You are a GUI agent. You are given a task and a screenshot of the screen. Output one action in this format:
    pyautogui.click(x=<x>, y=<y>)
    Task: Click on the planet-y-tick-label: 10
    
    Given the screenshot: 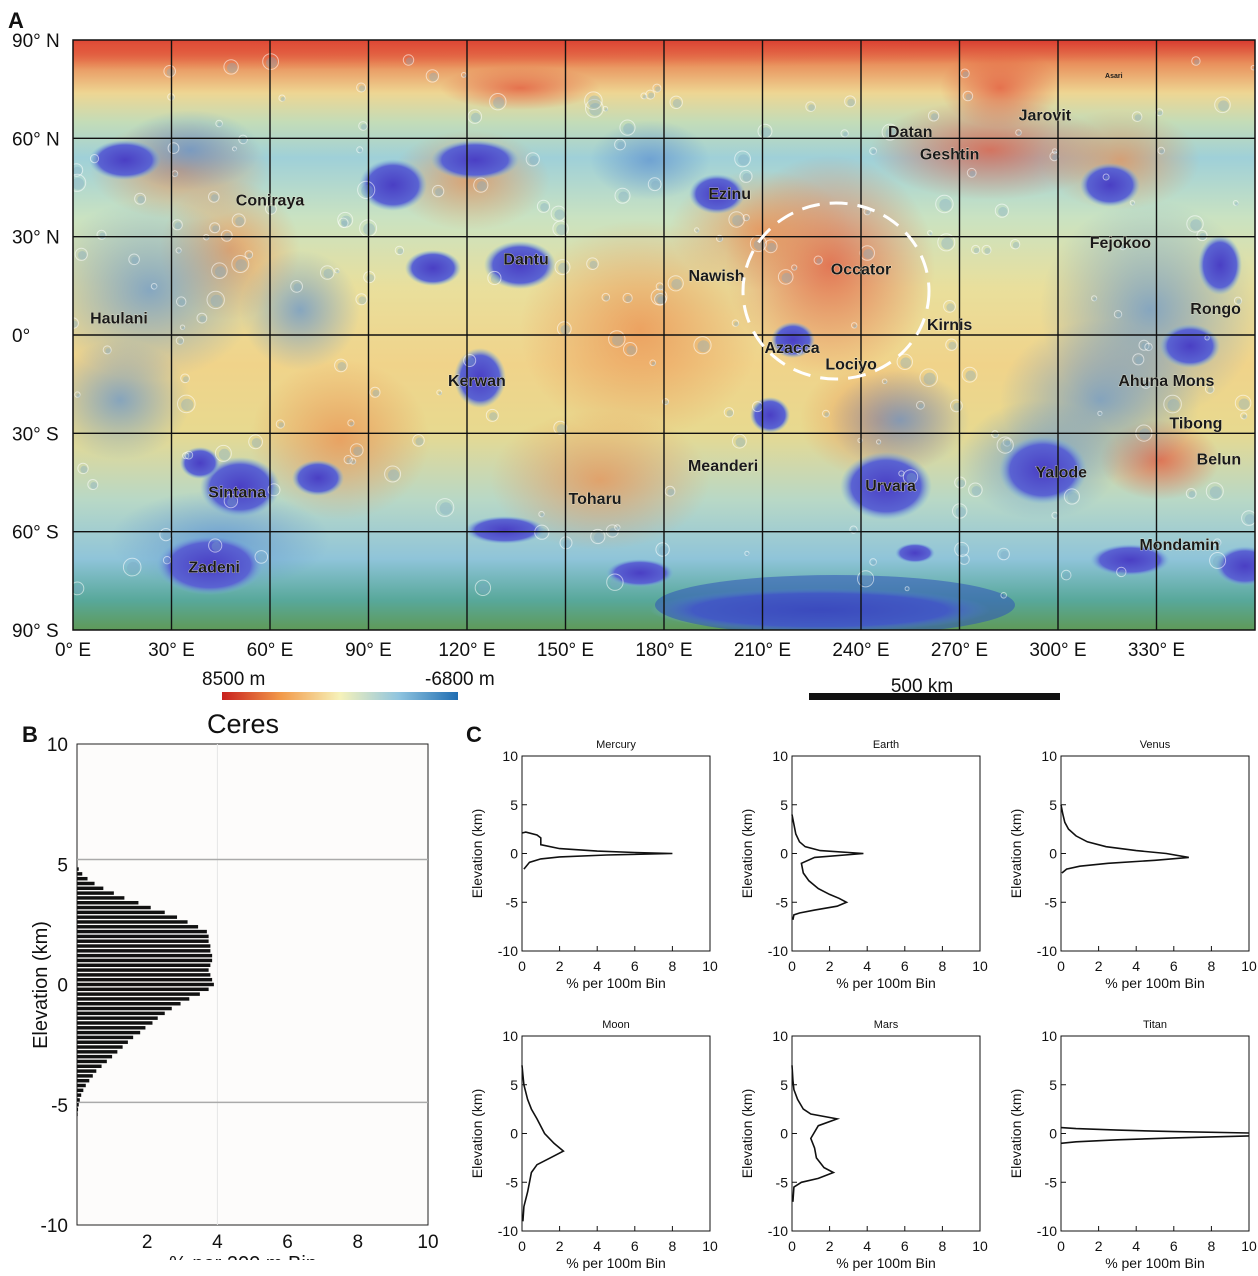 What is the action you would take?
    pyautogui.click(x=780, y=756)
    